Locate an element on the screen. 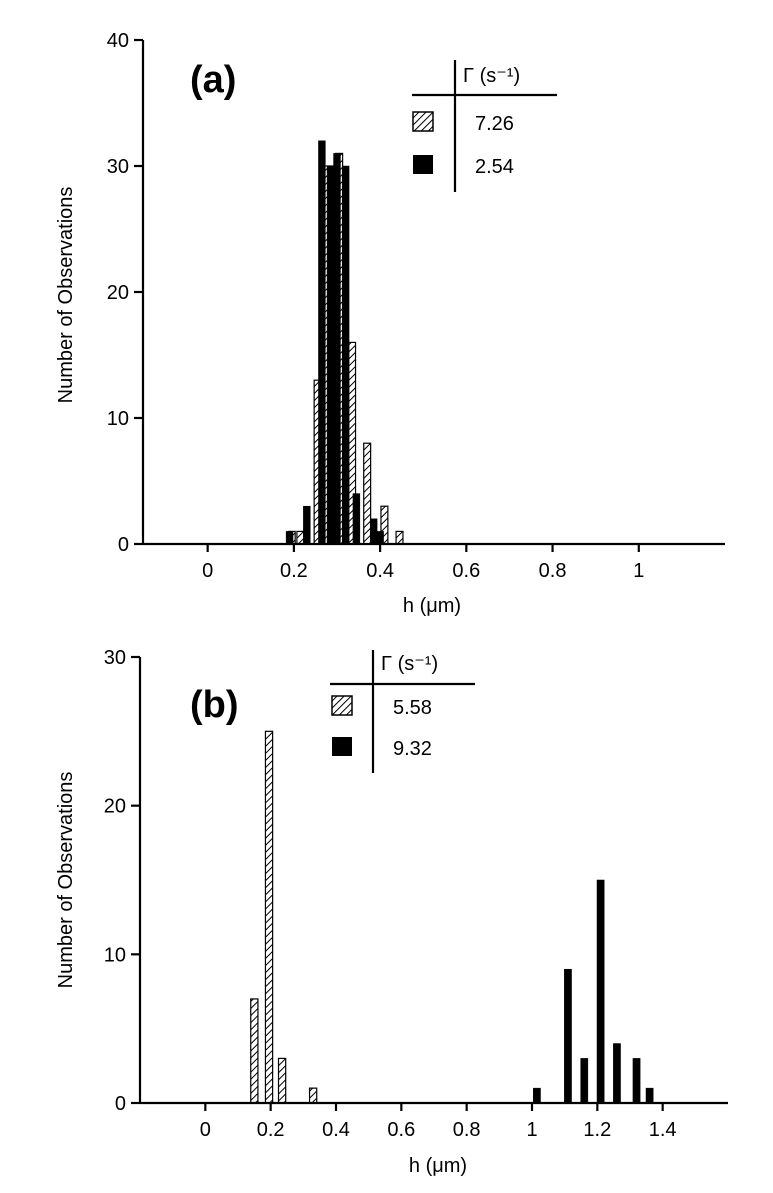 Image resolution: width=773 pixels, height=1193 pixels. legend-entry-b-0: 5.58 is located at coordinates (412, 708).